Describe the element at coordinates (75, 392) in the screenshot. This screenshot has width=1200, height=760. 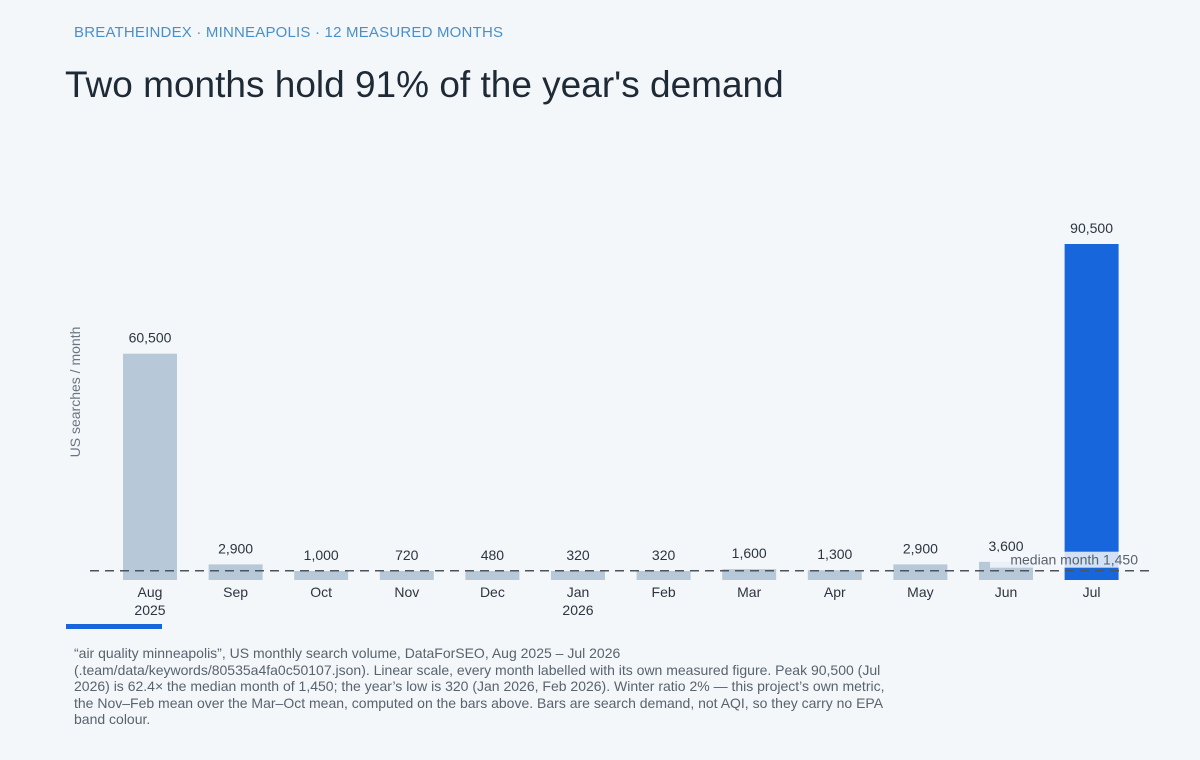
I see `y-axis-label: US searches / month` at that location.